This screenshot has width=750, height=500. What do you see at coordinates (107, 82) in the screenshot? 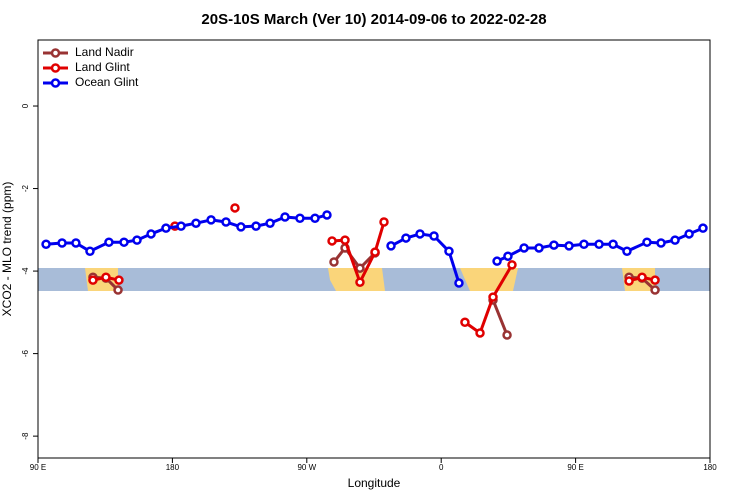
I see `legend-label: Ocean Glint` at bounding box center [107, 82].